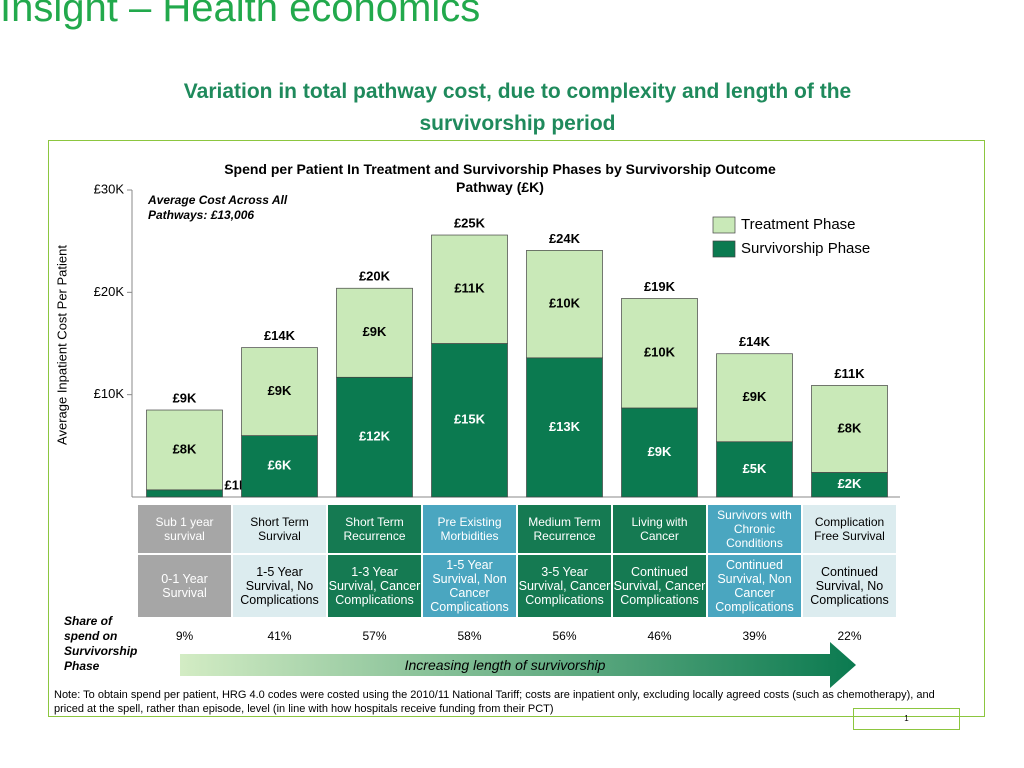 This screenshot has width=1024, height=768. What do you see at coordinates (849, 373) in the screenshot?
I see `total-label: £11K` at bounding box center [849, 373].